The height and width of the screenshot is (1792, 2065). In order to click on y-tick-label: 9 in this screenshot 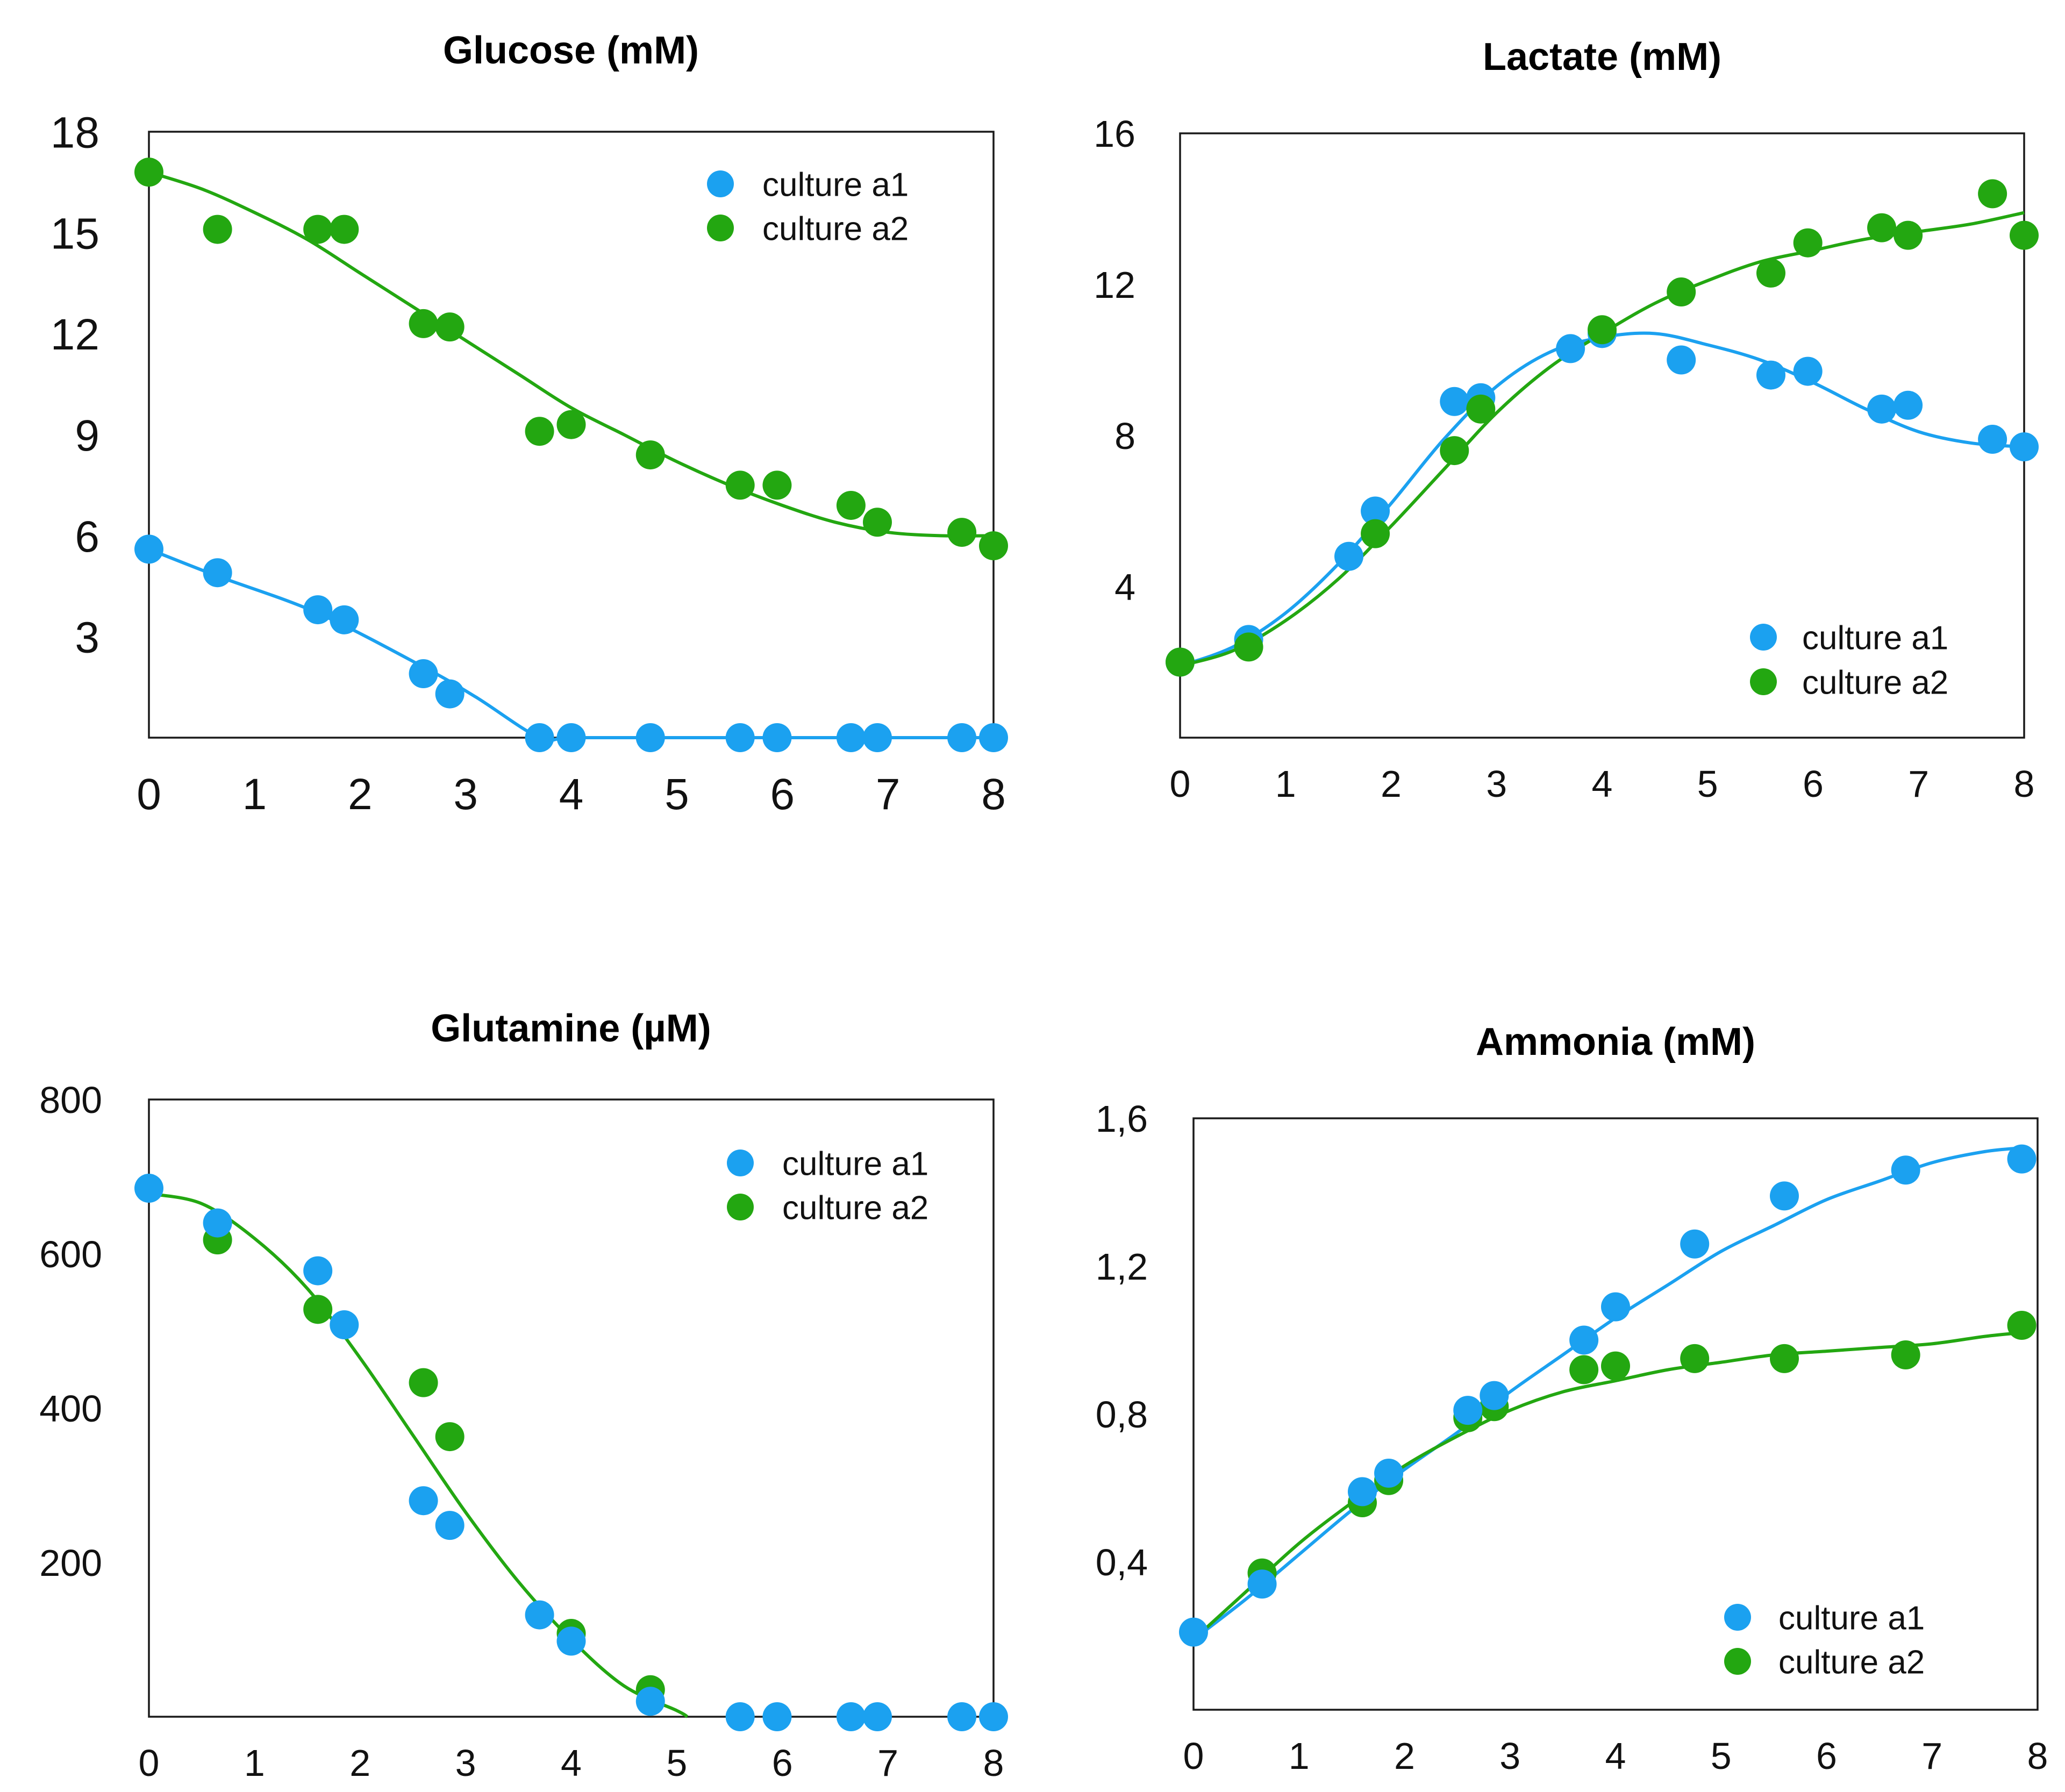, I will do `click(87, 435)`.